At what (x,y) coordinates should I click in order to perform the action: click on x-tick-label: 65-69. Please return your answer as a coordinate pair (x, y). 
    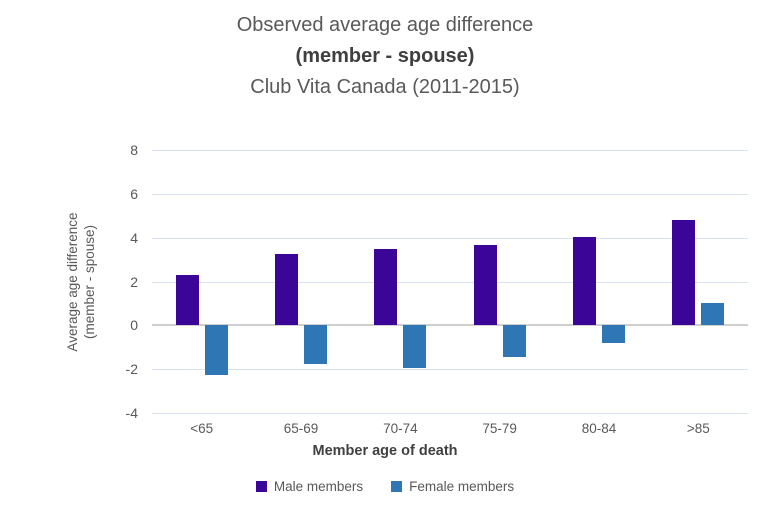
    Looking at the image, I should click on (301, 428).